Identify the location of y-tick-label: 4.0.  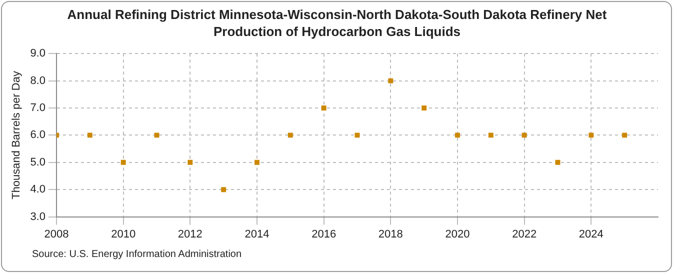
(38, 190).